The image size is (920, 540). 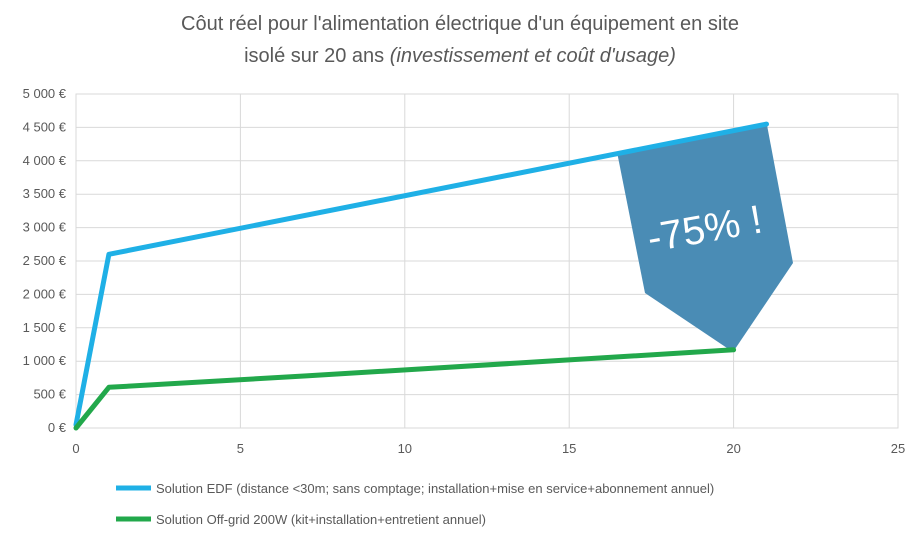 What do you see at coordinates (240, 448) in the screenshot?
I see `x-tick-label: 5` at bounding box center [240, 448].